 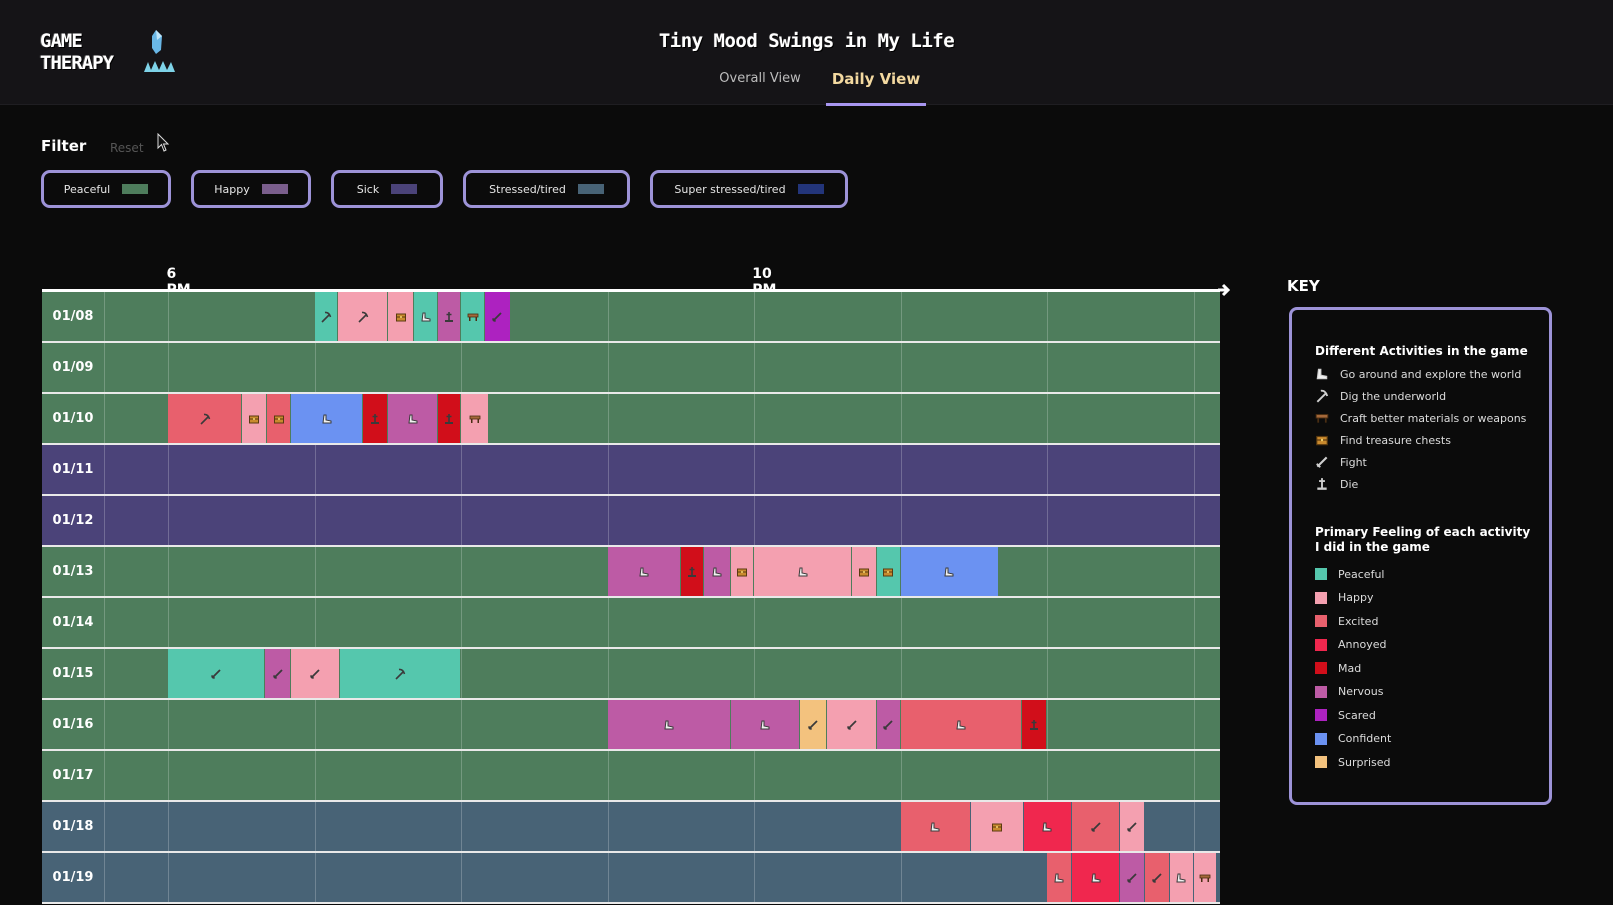 I want to click on key-activity-label: Find treasure chests, so click(x=1395, y=440).